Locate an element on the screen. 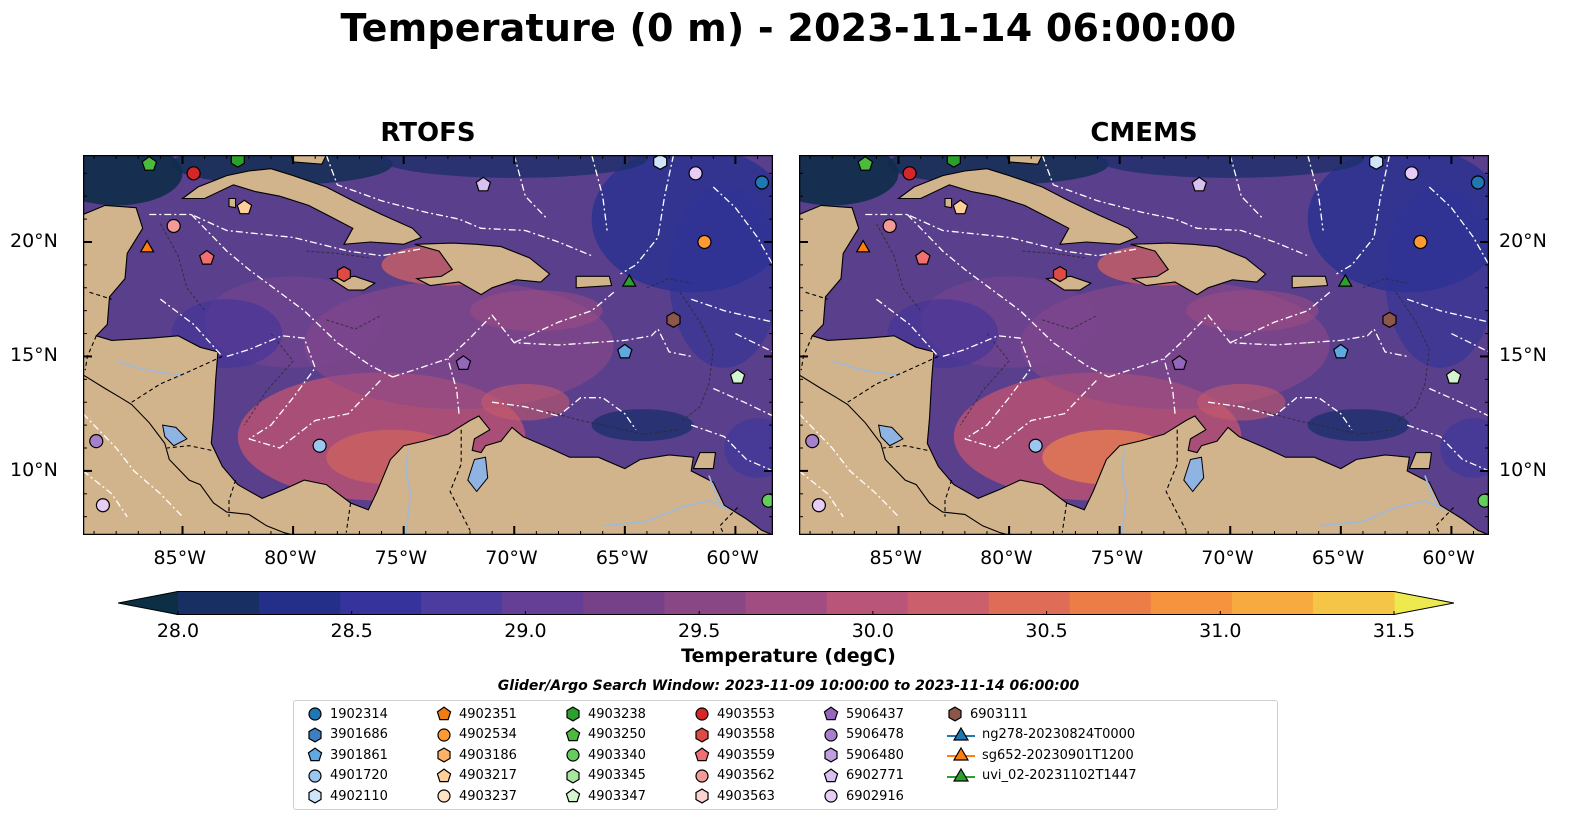 This screenshot has height=826, width=1577. lat-tick-label-left: 10°N is located at coordinates (34, 469).